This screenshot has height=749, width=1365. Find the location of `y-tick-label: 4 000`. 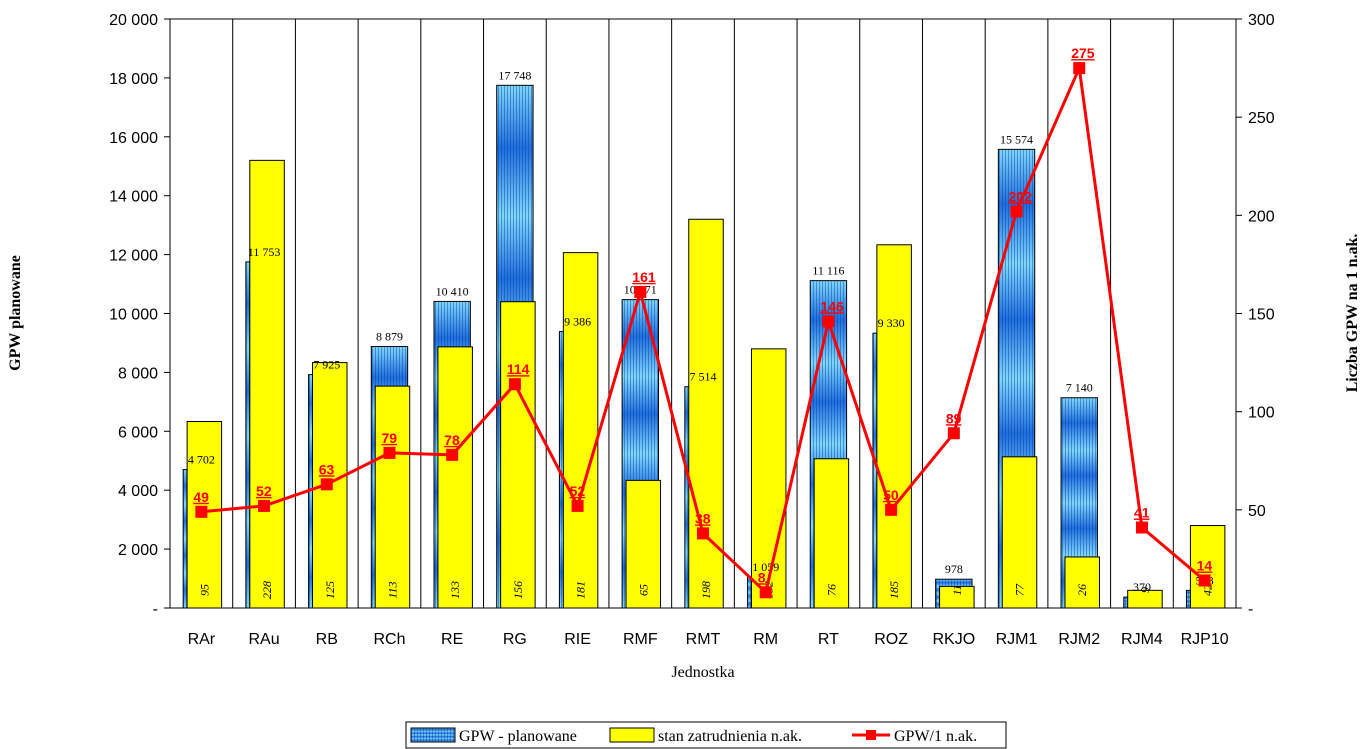

y-tick-label: 4 000 is located at coordinates (138, 491).